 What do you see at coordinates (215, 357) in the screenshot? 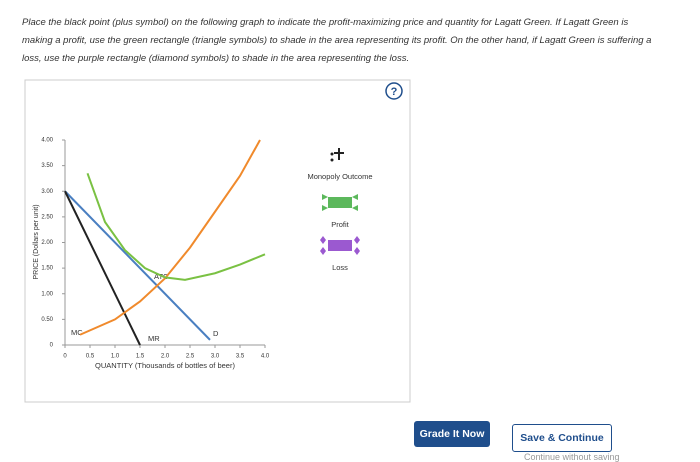
I see `x-tick-label: 3.0` at bounding box center [215, 357].